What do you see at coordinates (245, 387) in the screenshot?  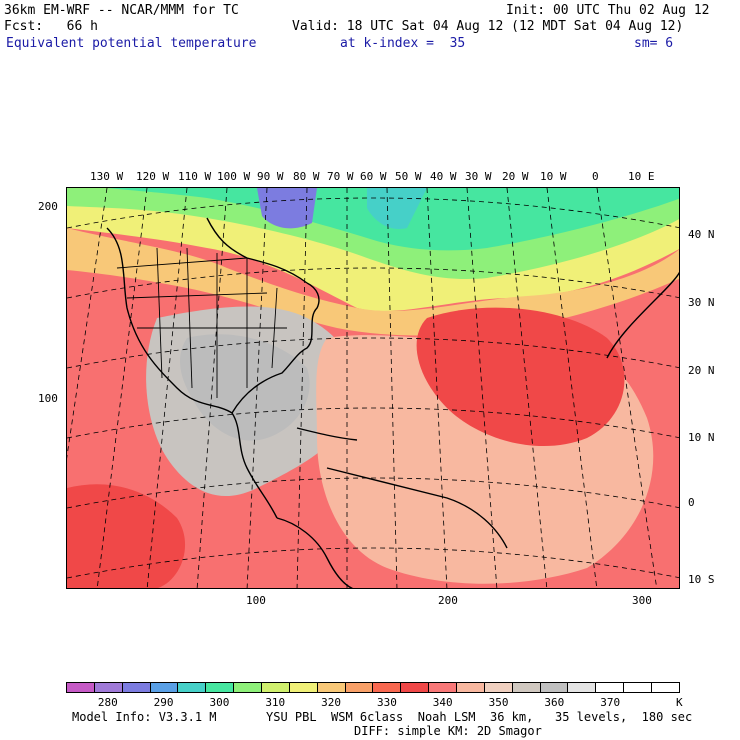 I see `field-darkgrey` at bounding box center [245, 387].